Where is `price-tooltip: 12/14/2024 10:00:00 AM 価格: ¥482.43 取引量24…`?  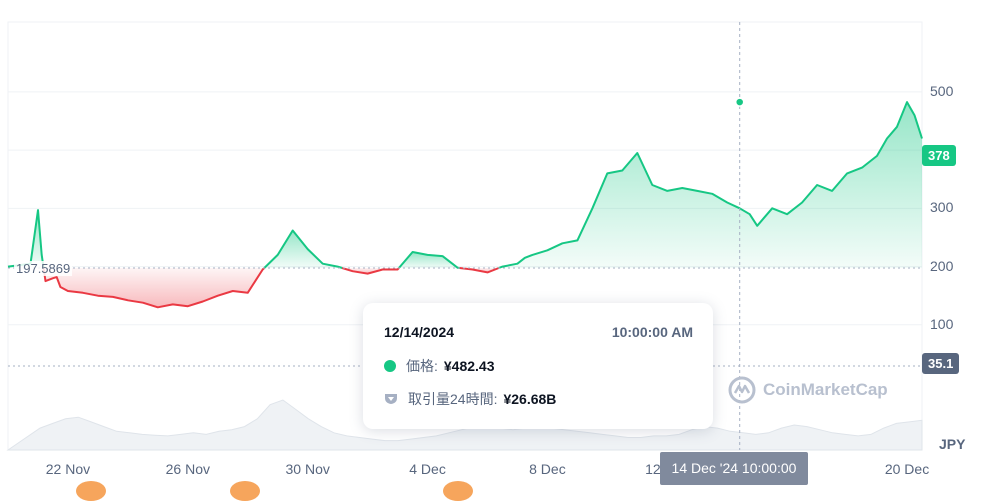
price-tooltip: 12/14/2024 10:00:00 AM 価格: ¥482.43 取引量24… is located at coordinates (538, 366).